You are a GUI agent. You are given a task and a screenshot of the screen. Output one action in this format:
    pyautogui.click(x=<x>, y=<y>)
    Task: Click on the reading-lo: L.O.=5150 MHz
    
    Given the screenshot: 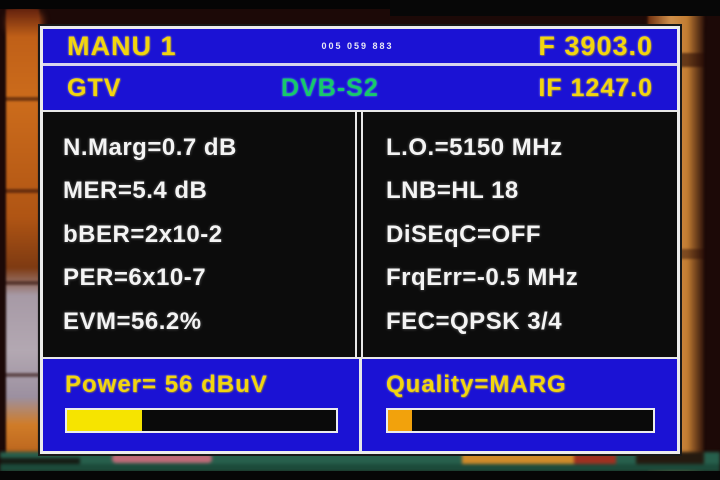 What is the action you would take?
    pyautogui.click(x=474, y=147)
    